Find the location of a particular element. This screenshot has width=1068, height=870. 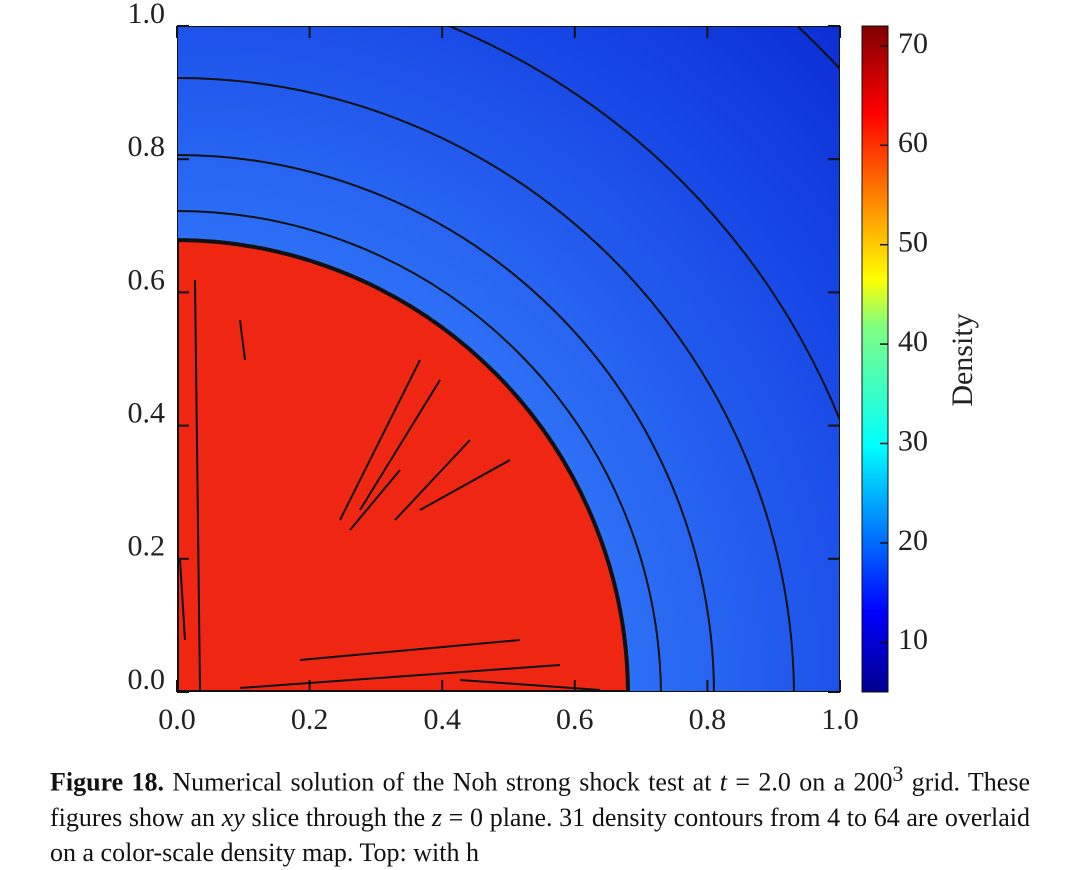

caption-text: z is located at coordinates (436, 817).